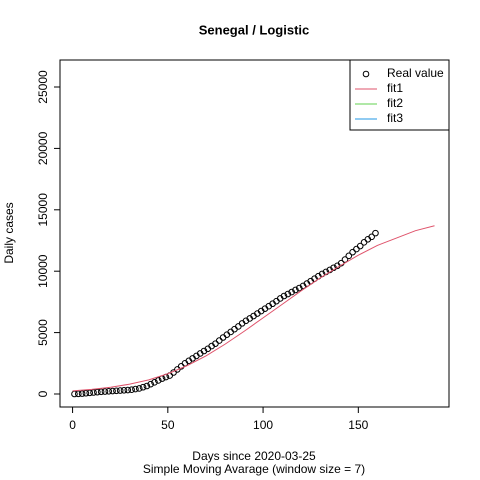 The height and width of the screenshot is (480, 480). What do you see at coordinates (168, 425) in the screenshot?
I see `x-tick-label: 50` at bounding box center [168, 425].